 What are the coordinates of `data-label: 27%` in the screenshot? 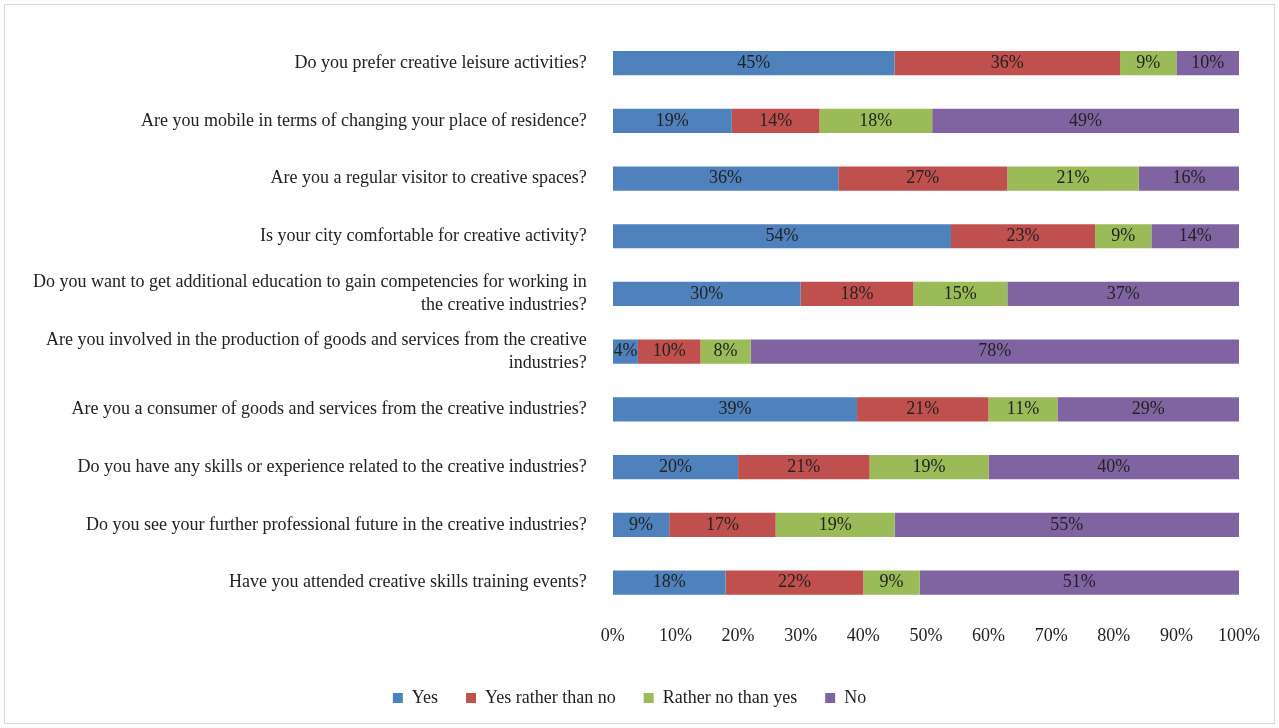 It's located at (923, 177).